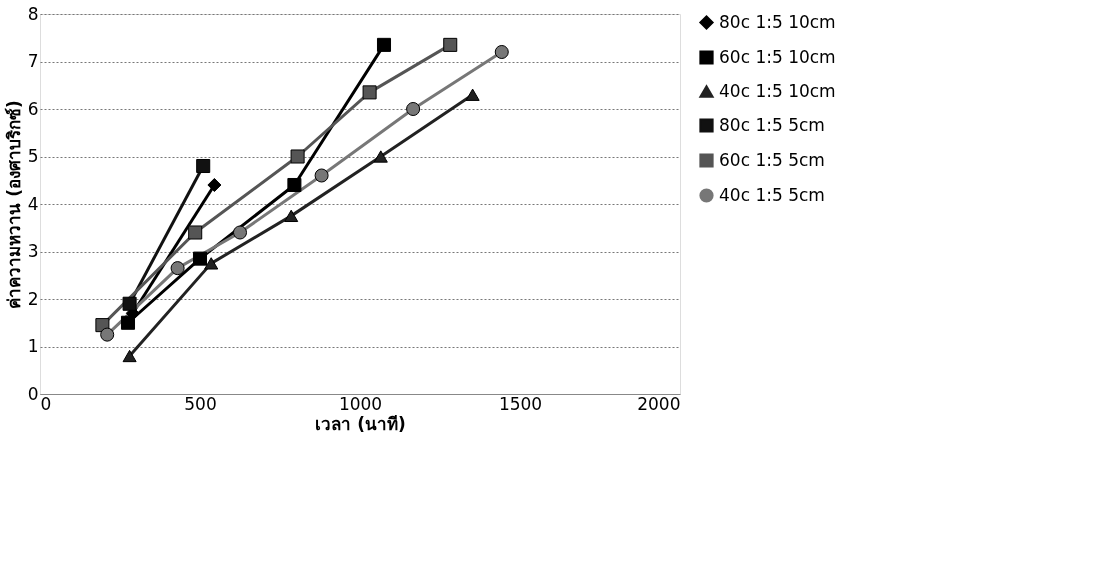  What do you see at coordinates (659, 403) in the screenshot?
I see `x-tick-label: 2000` at bounding box center [659, 403].